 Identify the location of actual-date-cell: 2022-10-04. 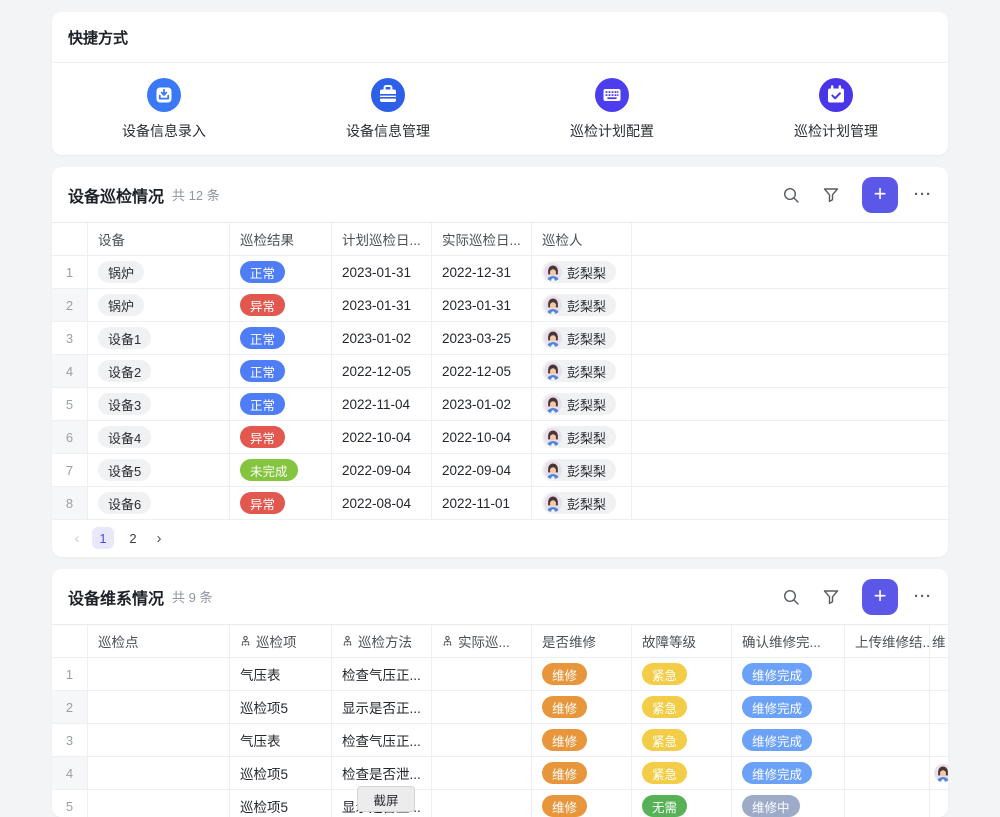
(482, 437).